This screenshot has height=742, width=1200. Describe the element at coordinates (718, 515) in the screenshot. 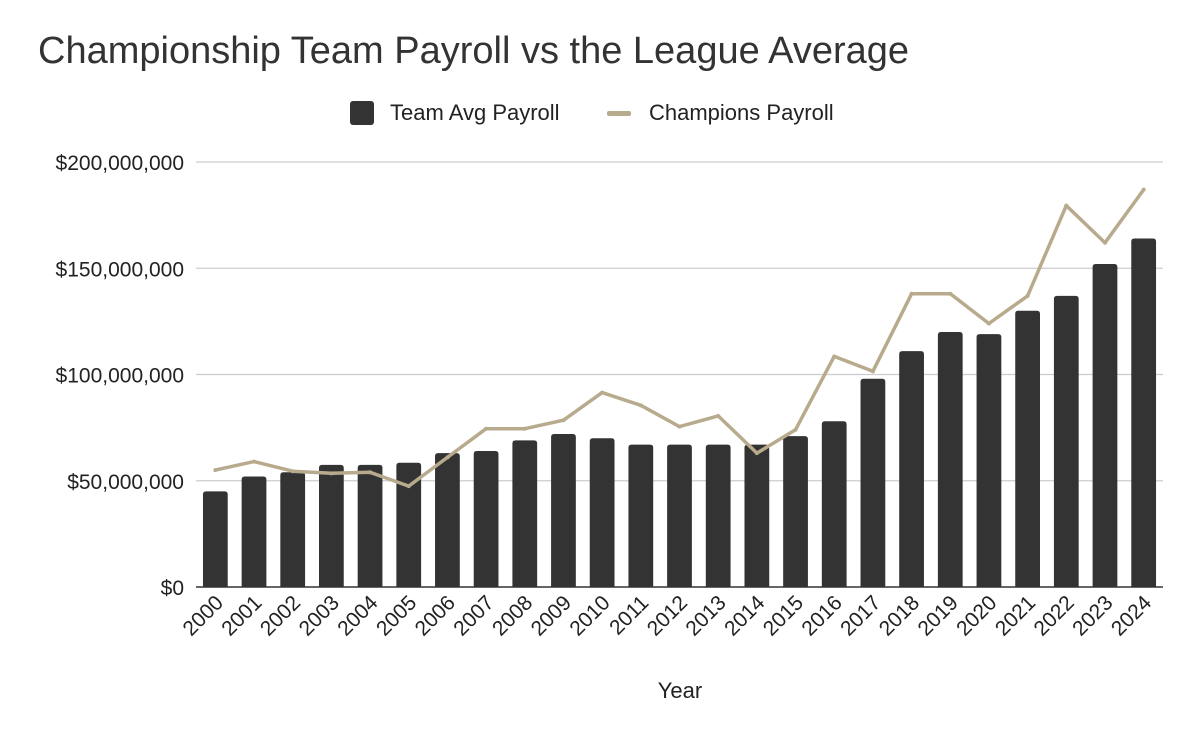

I see `bar-2013` at that location.